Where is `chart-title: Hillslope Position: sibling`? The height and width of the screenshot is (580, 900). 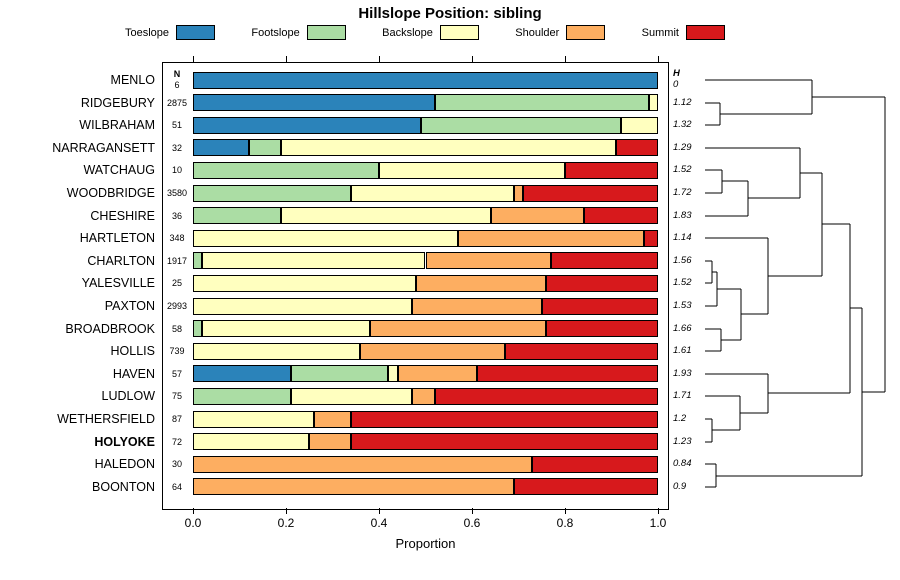
chart-title: Hillslope Position: sibling is located at coordinates (450, 13).